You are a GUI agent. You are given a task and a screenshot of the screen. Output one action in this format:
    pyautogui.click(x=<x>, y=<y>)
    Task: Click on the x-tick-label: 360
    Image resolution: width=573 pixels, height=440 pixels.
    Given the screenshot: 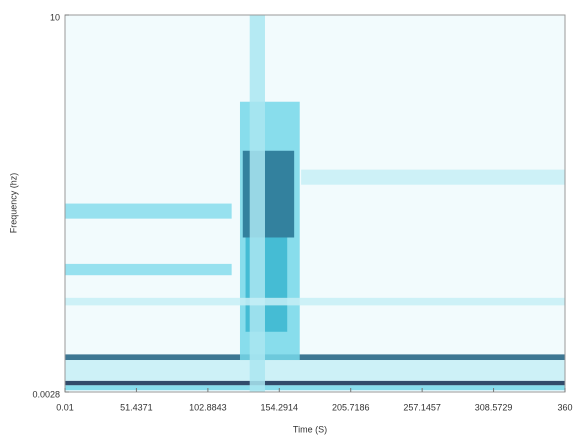 What is the action you would take?
    pyautogui.click(x=564, y=407)
    